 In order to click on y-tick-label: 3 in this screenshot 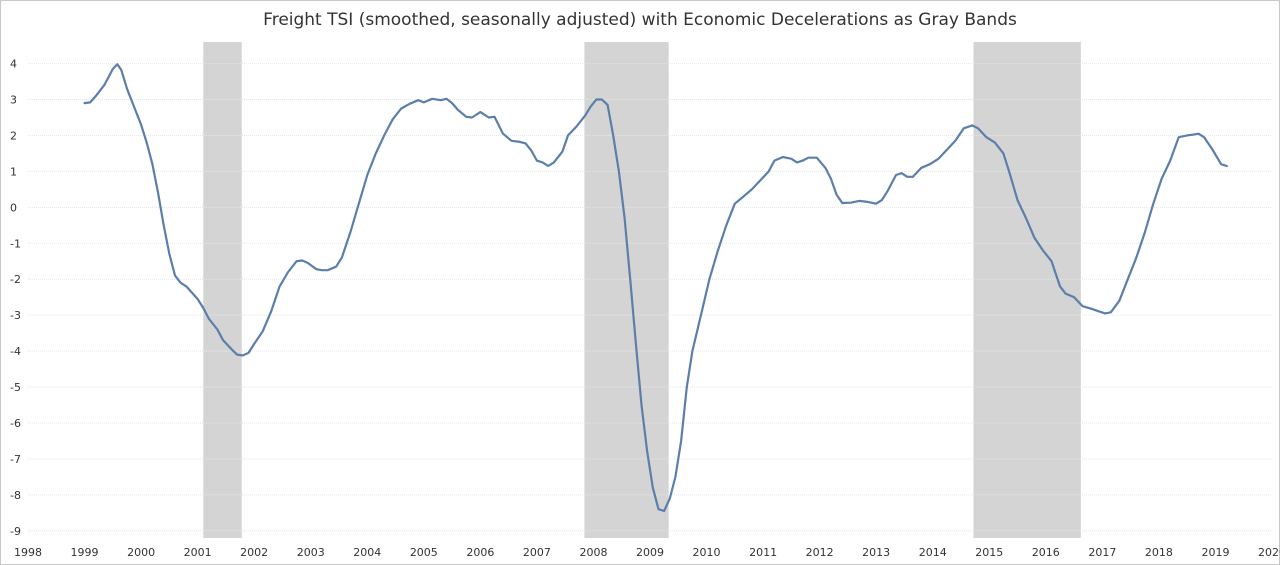, I will do `click(13, 100)`.